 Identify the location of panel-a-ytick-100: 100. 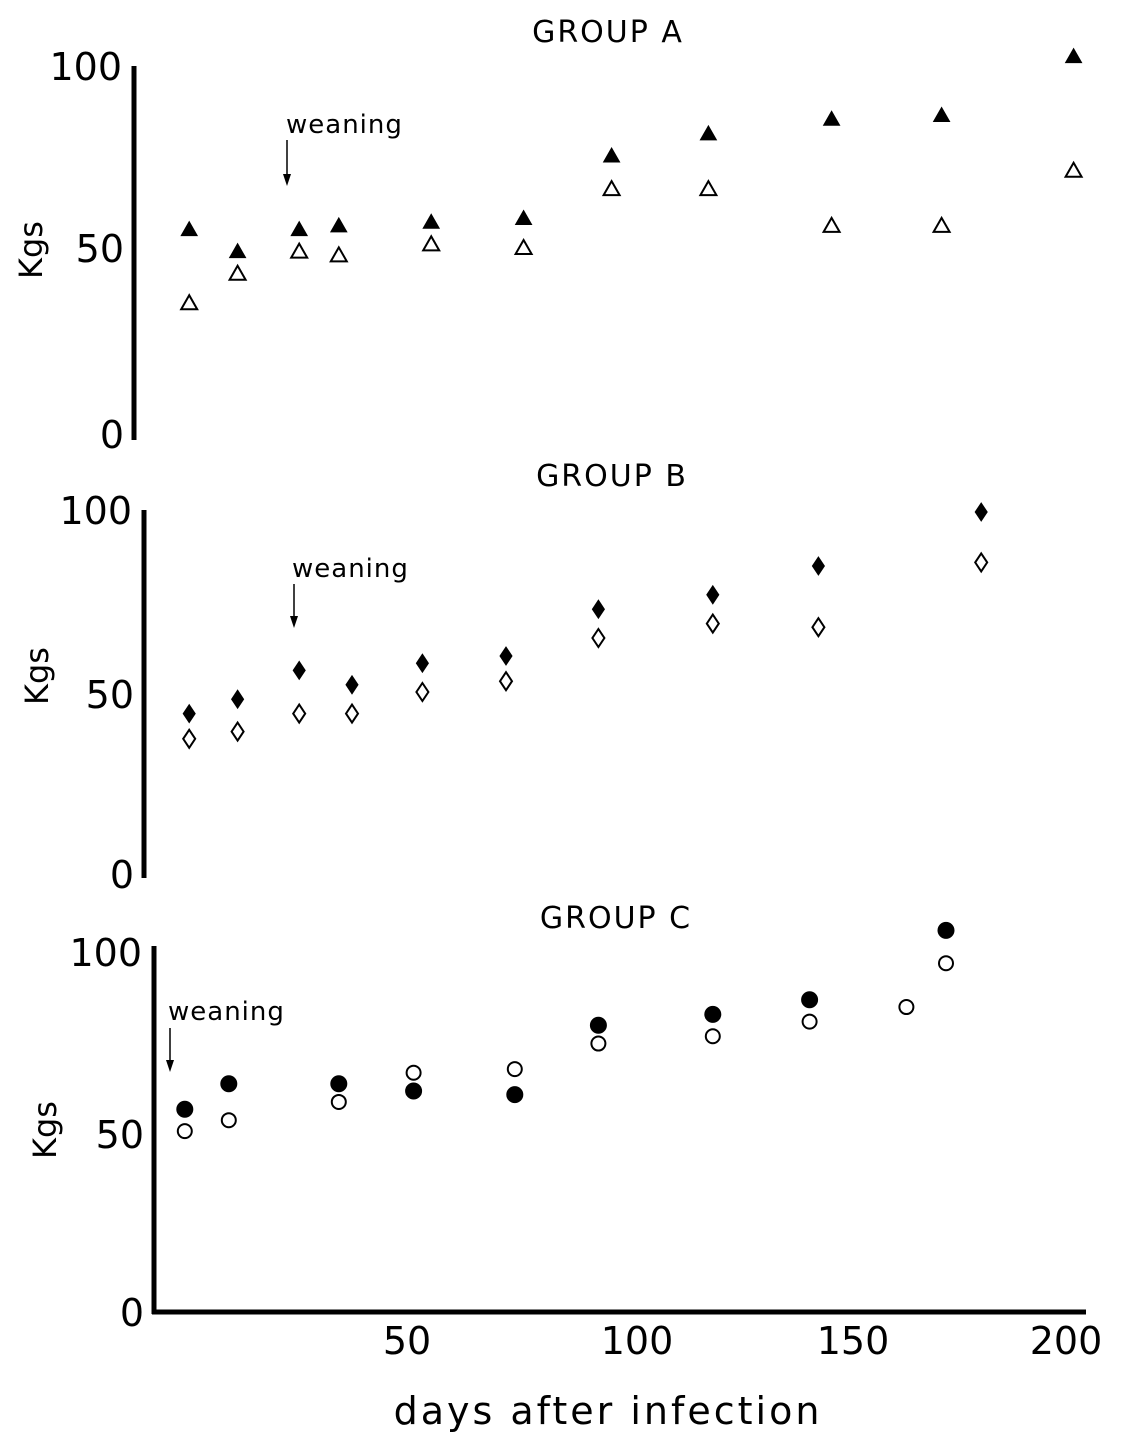
(85, 67).